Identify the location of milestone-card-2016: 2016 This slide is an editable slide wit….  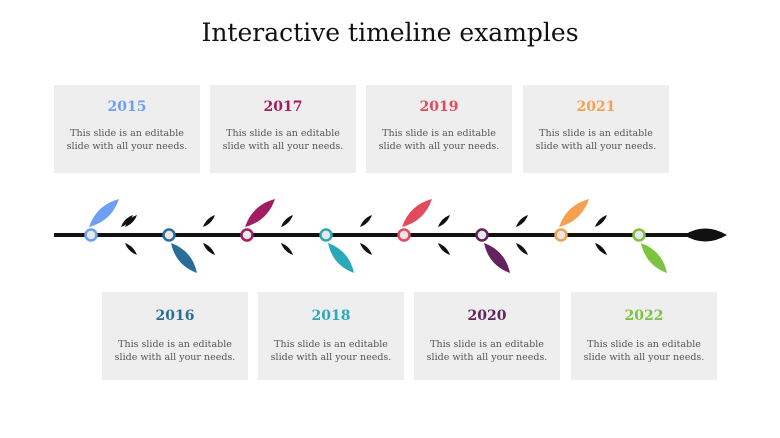
(175, 336).